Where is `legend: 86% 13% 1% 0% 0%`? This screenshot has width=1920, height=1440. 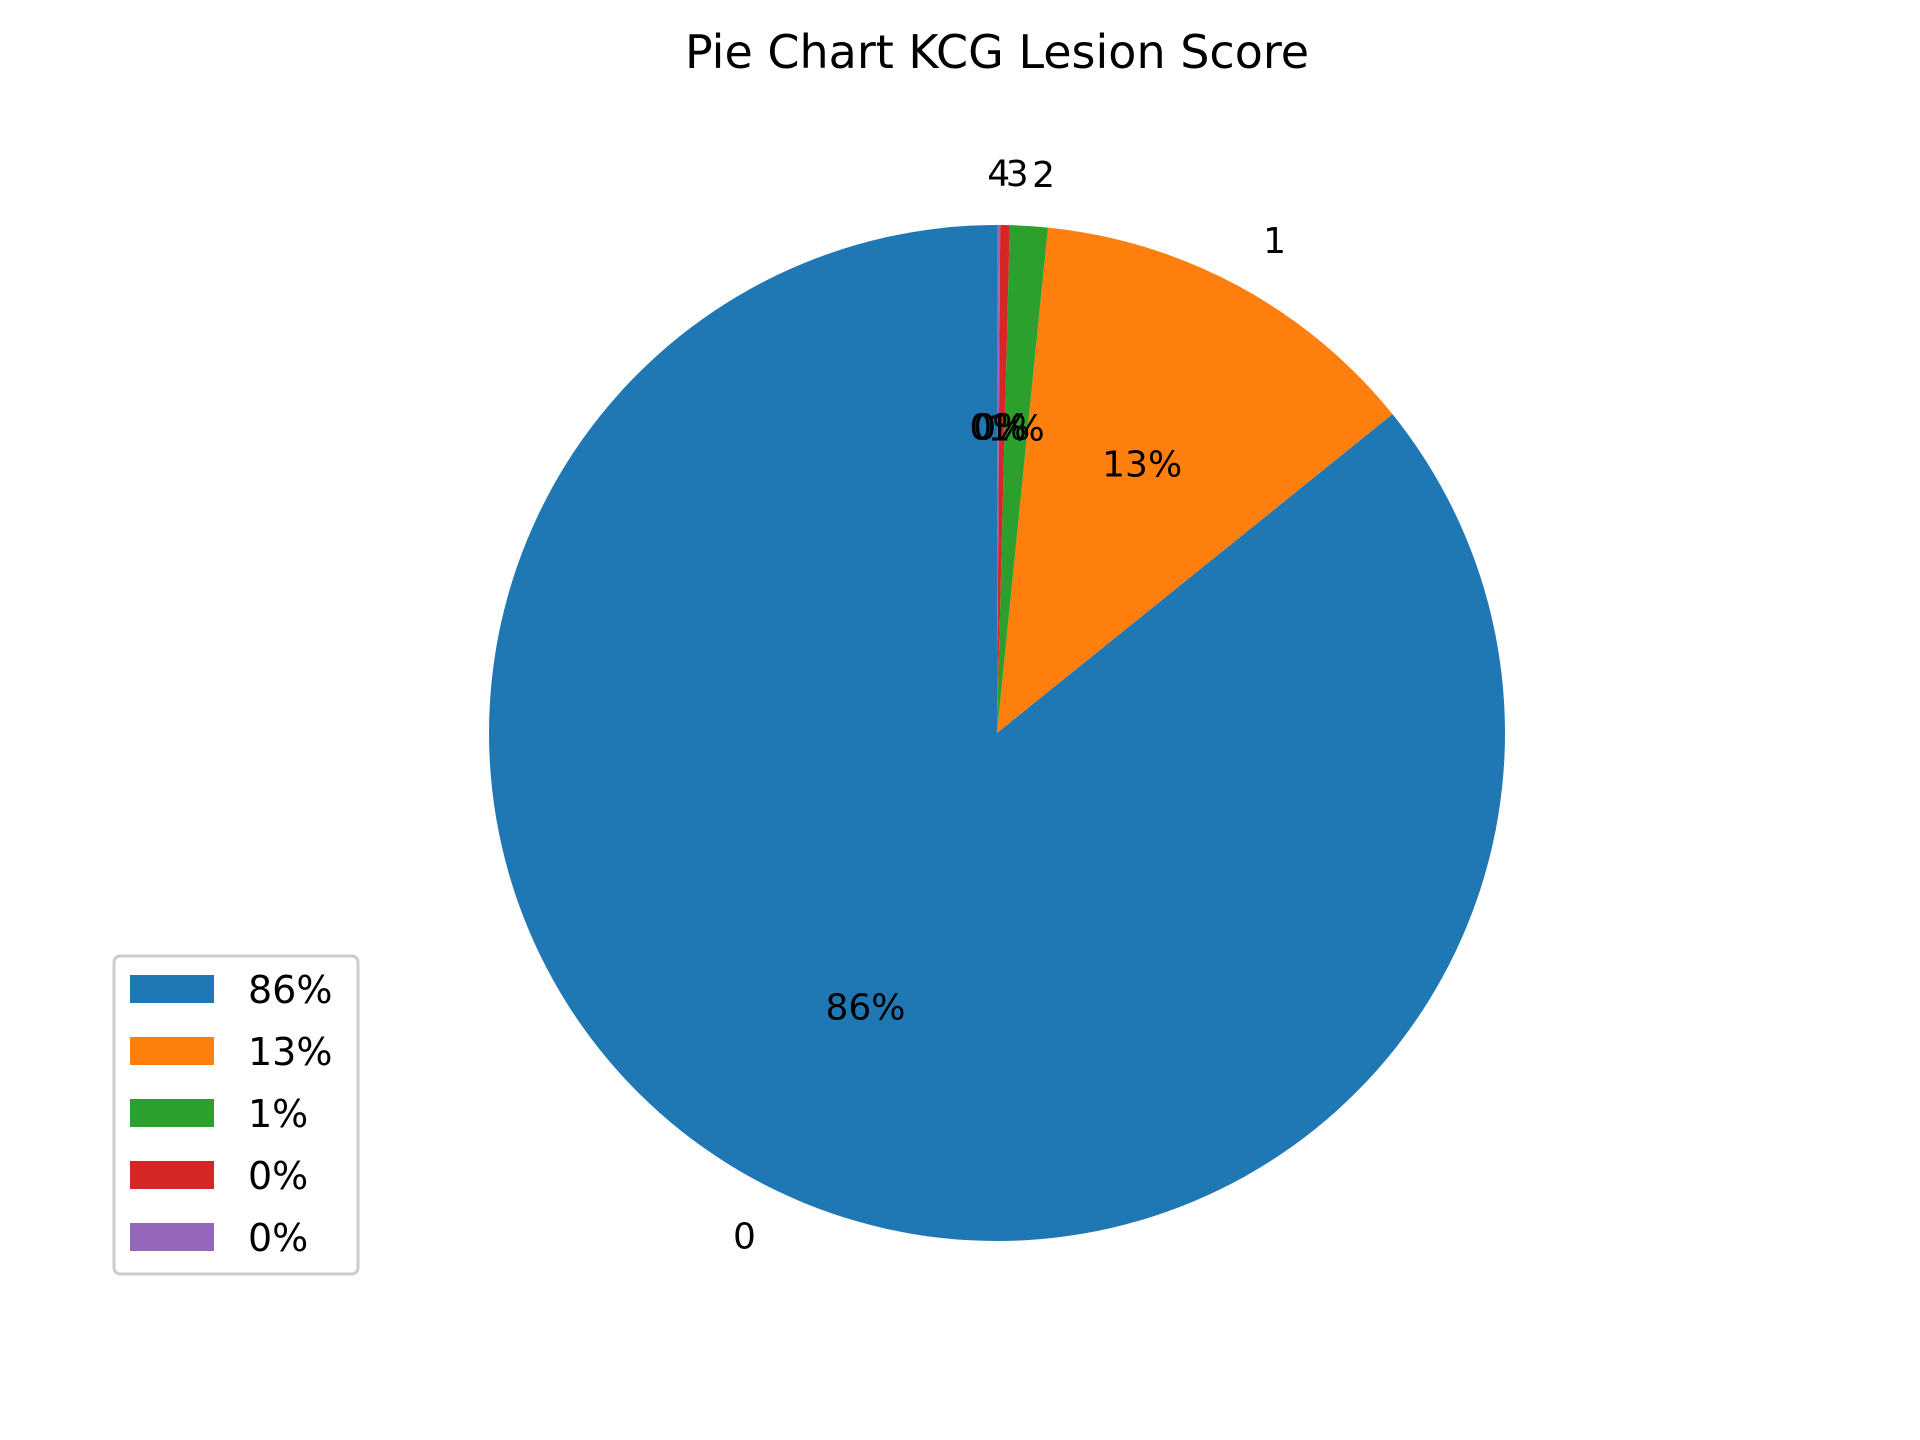
legend: 86% 13% 1% 0% 0% is located at coordinates (236, 1115).